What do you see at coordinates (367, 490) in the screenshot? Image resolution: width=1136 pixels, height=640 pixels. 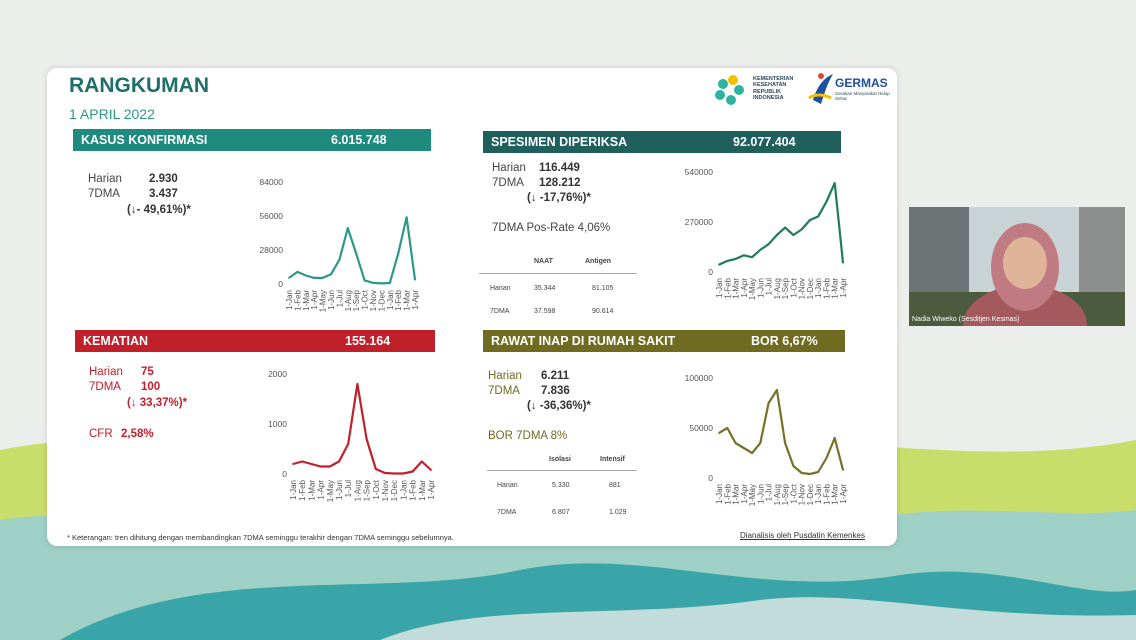 I see `kematian-xtick-label: 1-Sep` at bounding box center [367, 490].